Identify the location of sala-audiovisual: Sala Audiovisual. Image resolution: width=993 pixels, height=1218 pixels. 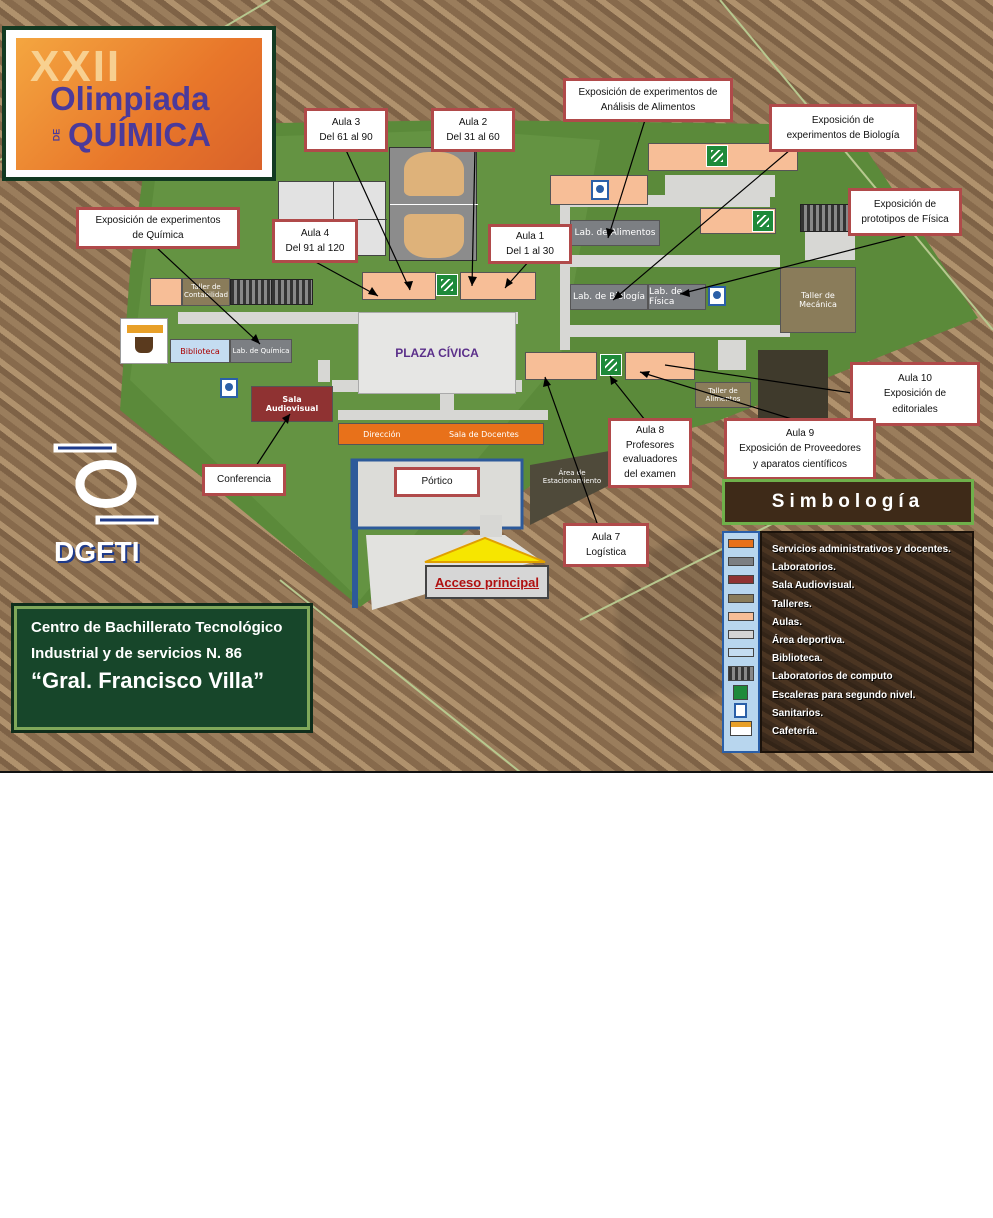
(292, 404).